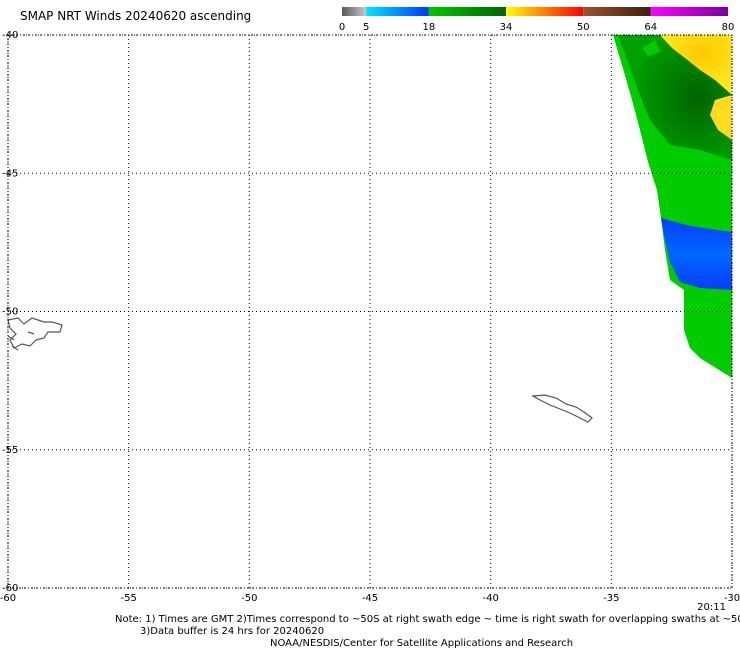  What do you see at coordinates (232, 631) in the screenshot?
I see `note-line-2: 3)Data buffer is 24 hrs for 20240620` at bounding box center [232, 631].